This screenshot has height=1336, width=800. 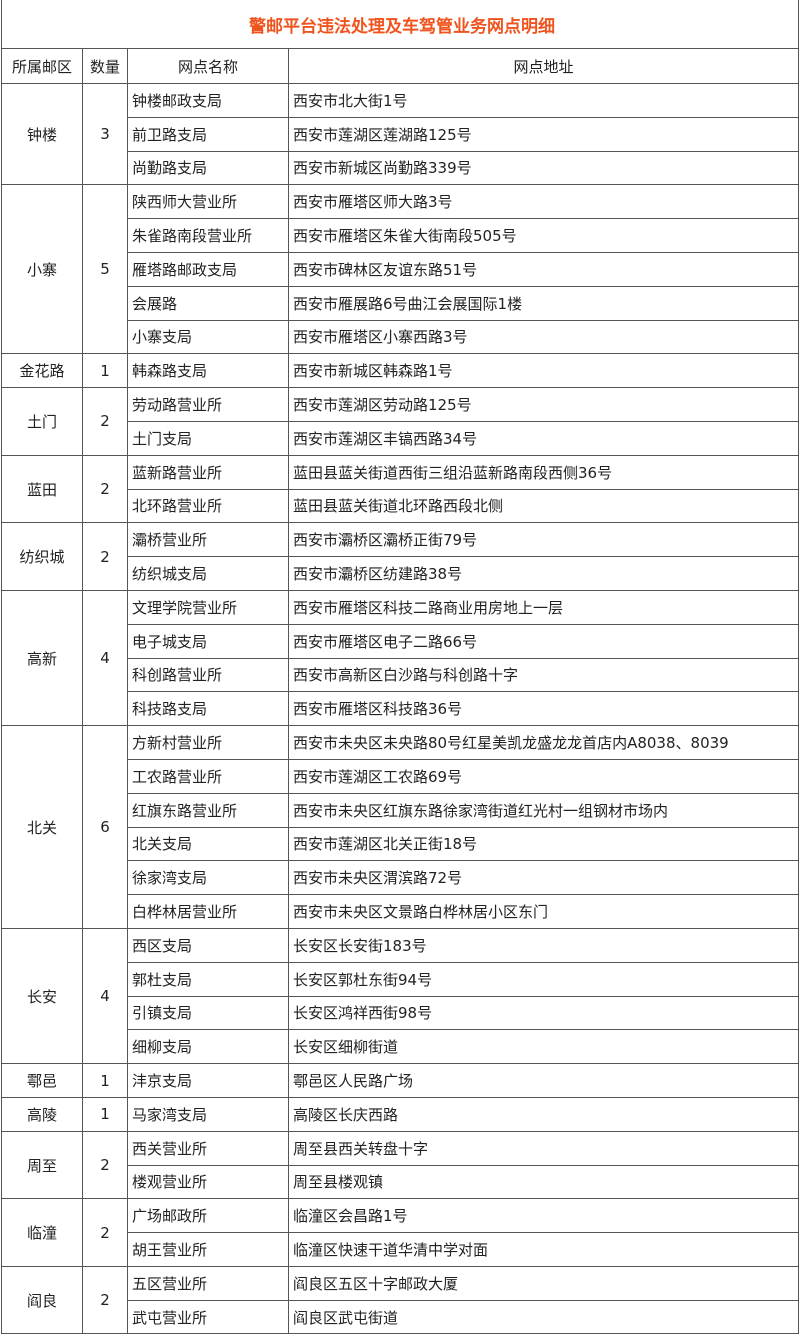 I want to click on table-row: 前卫路支局 西安市莲湖区莲湖路125号, so click(x=400, y=134).